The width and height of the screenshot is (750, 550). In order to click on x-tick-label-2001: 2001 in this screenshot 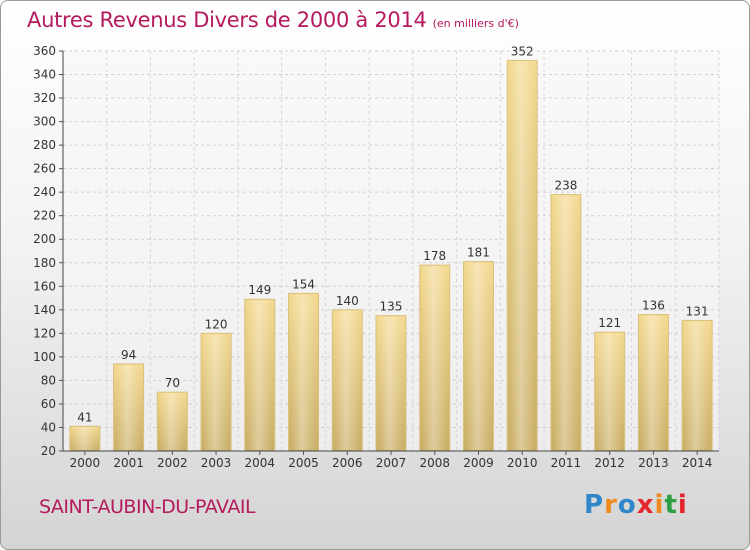, I will do `click(128, 463)`.